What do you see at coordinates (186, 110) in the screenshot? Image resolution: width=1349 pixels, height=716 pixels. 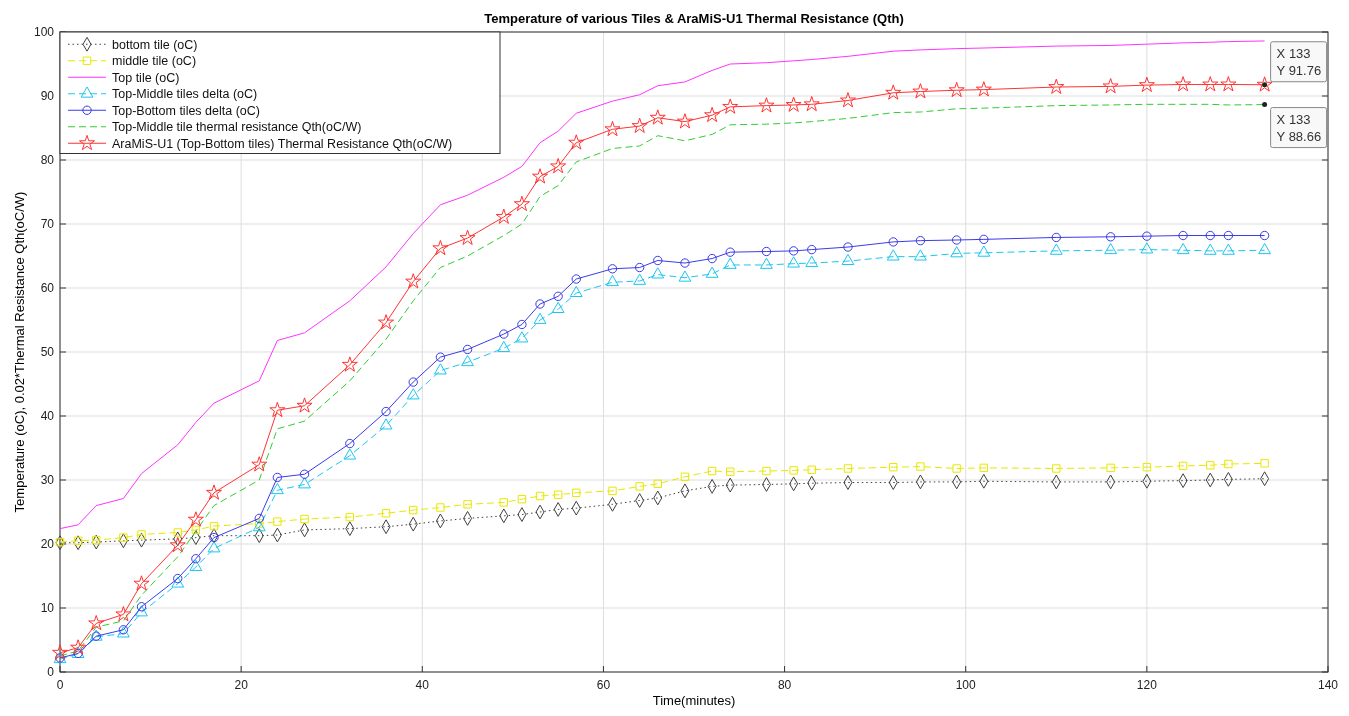 I see `legend-label: Top-Bottom tiles delta (oC)` at bounding box center [186, 110].